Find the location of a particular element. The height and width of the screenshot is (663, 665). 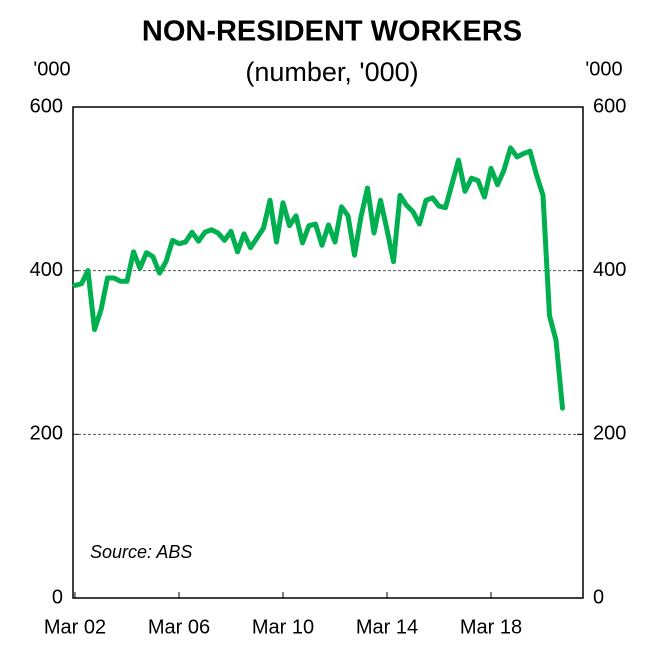

y2-tick-label: 600 is located at coordinates (609, 106).